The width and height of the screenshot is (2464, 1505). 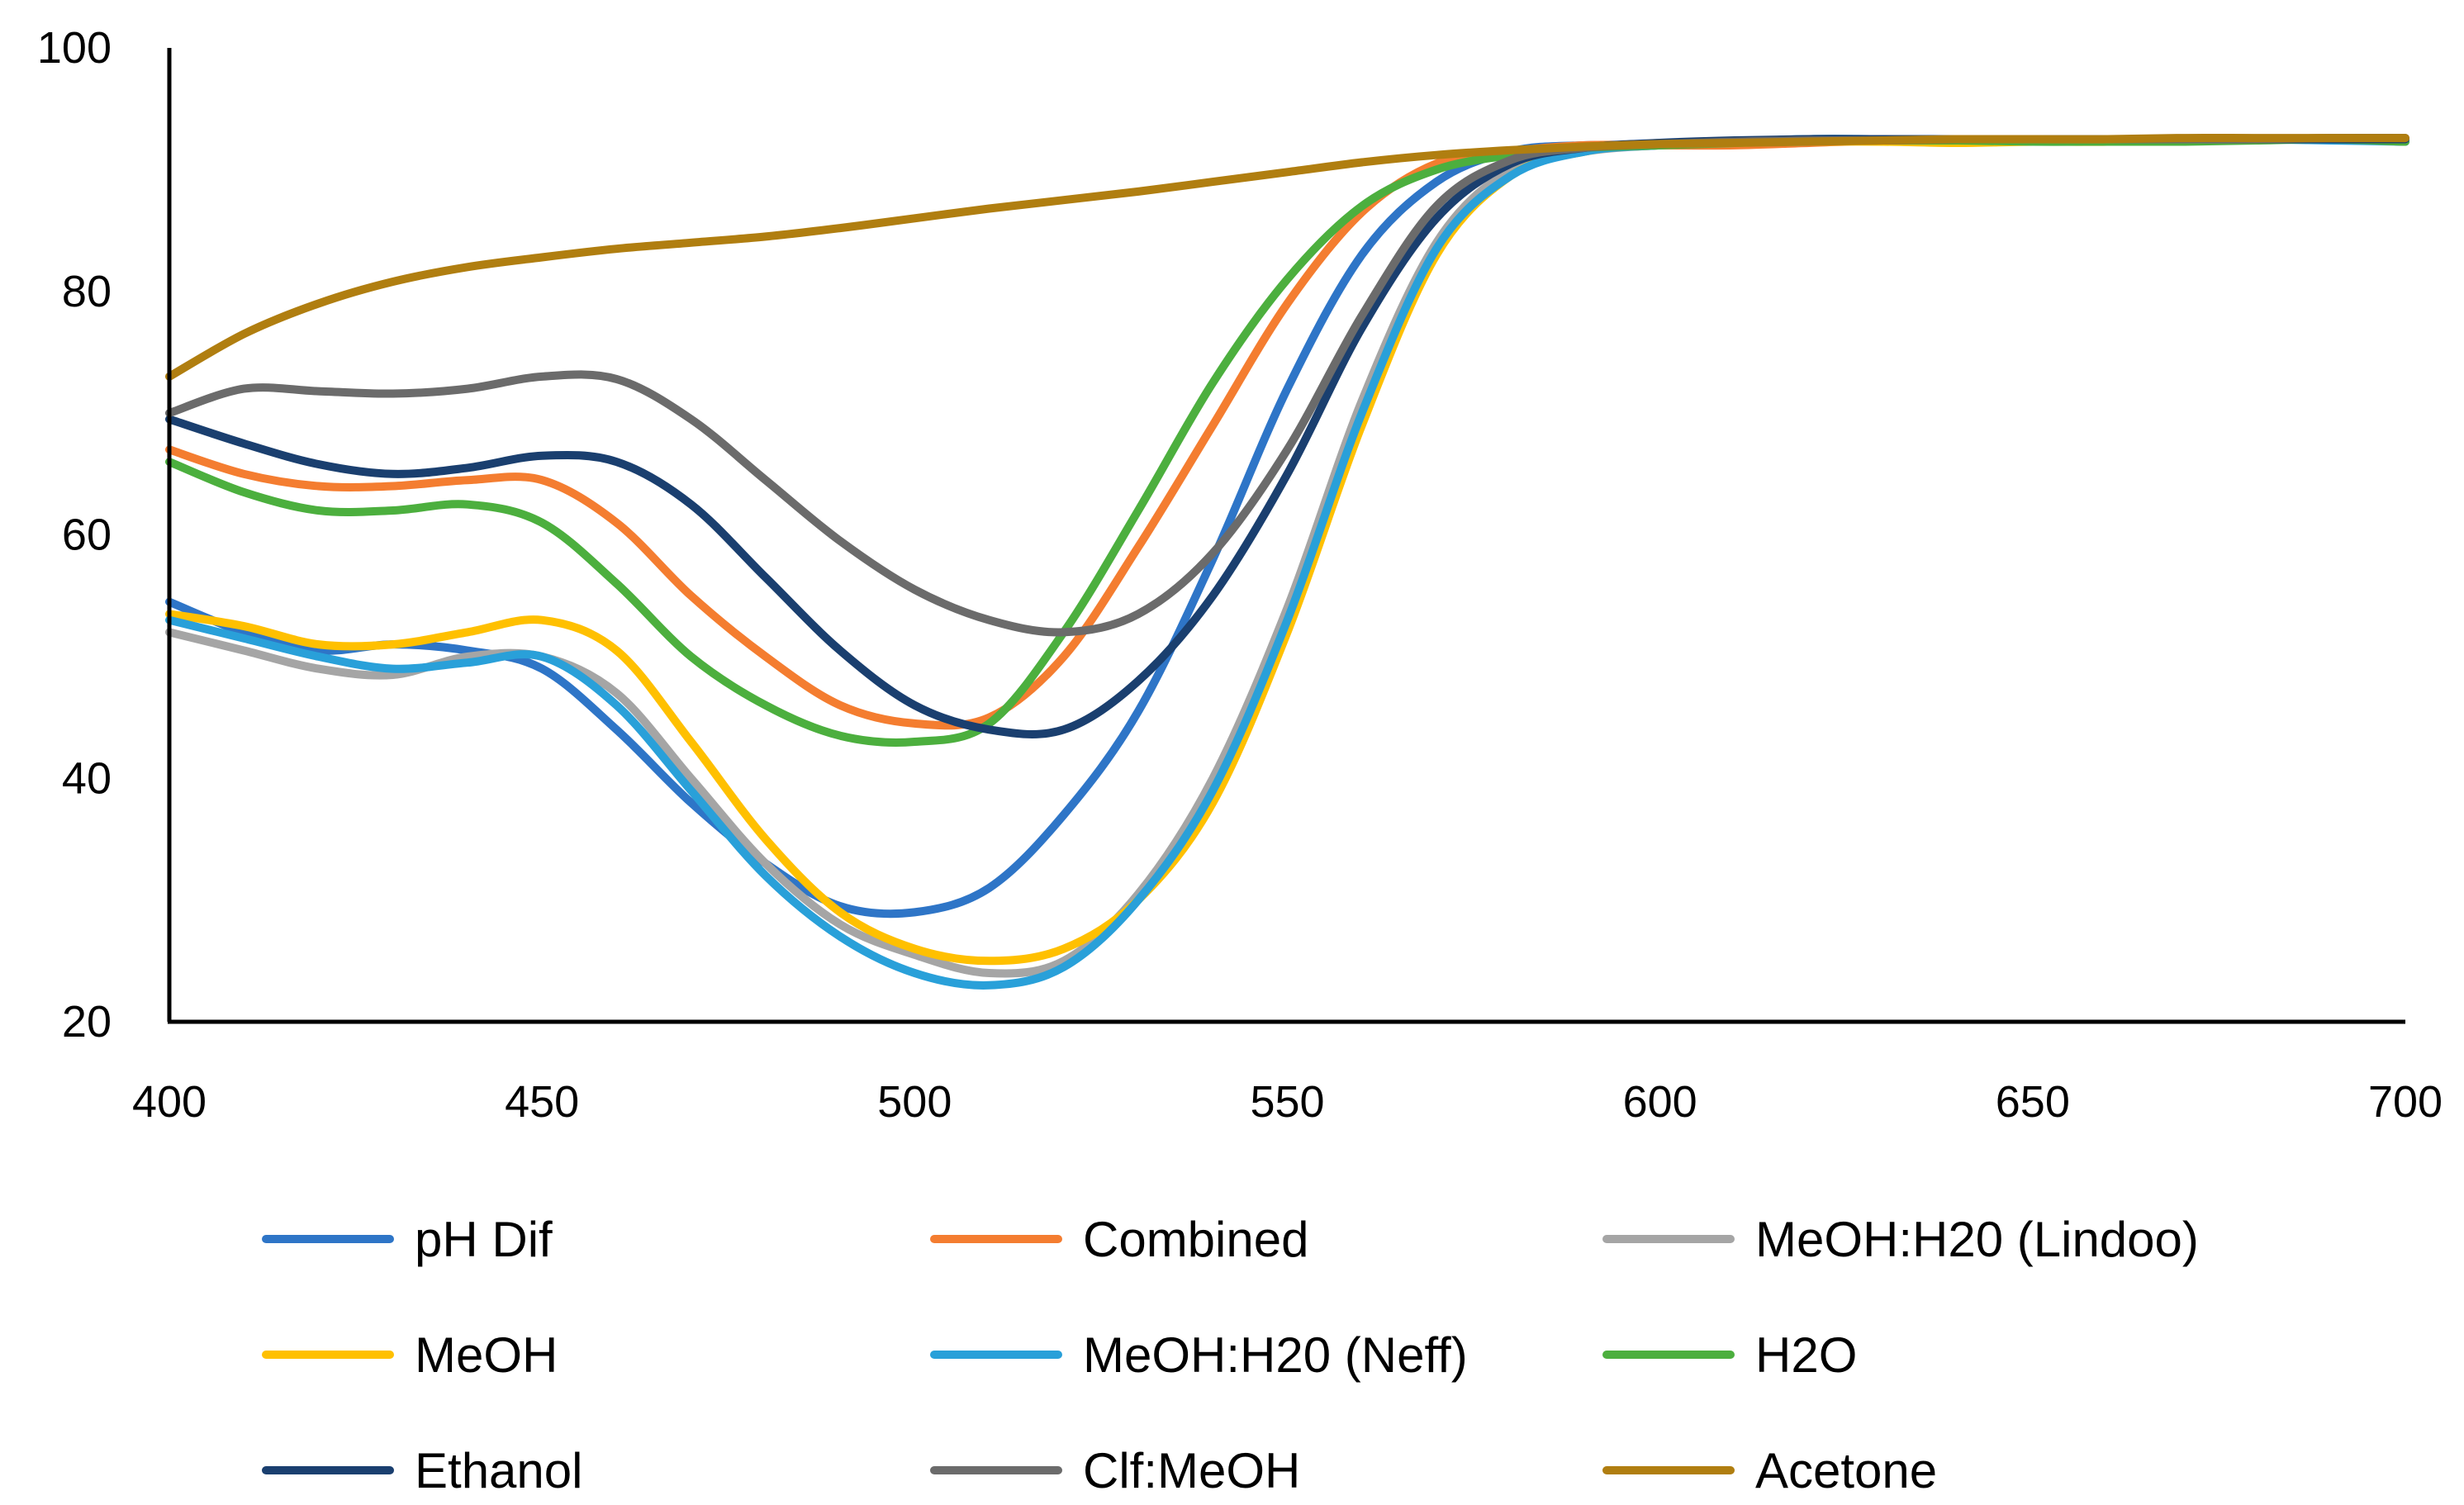 I want to click on legend-item-combined: Combined, so click(x=1119, y=1239).